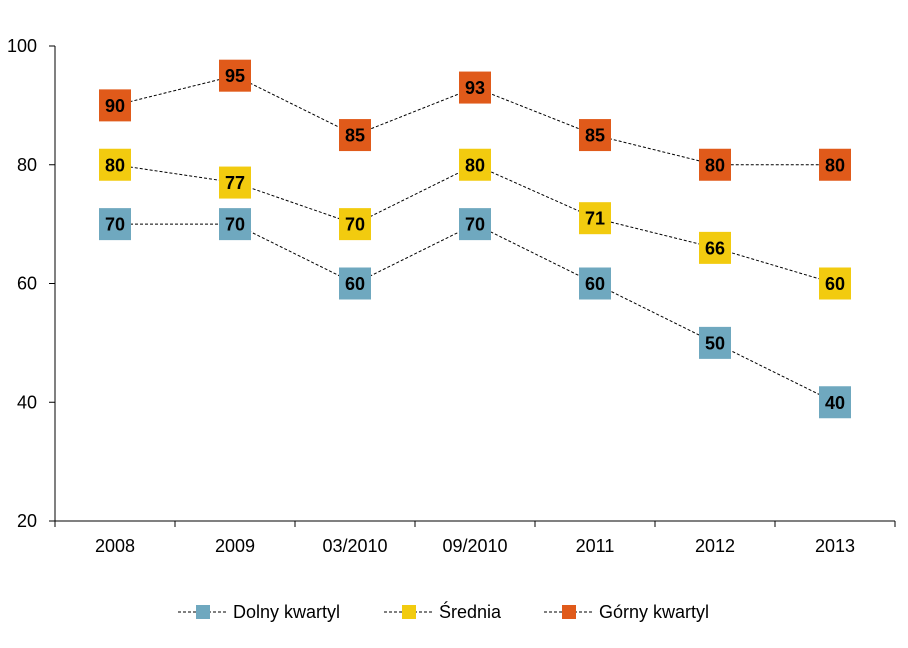 This screenshot has width=908, height=648. Describe the element at coordinates (715, 546) in the screenshot. I see `x-tick-label: 2012` at that location.